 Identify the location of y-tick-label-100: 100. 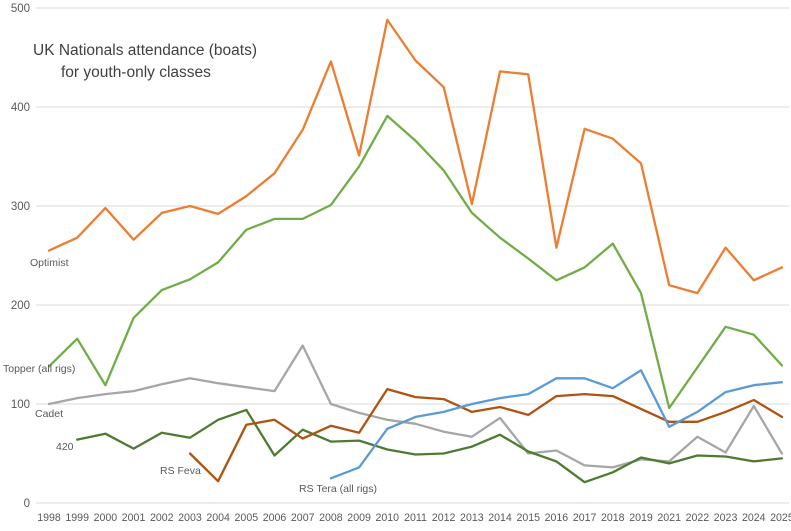
(20, 405).